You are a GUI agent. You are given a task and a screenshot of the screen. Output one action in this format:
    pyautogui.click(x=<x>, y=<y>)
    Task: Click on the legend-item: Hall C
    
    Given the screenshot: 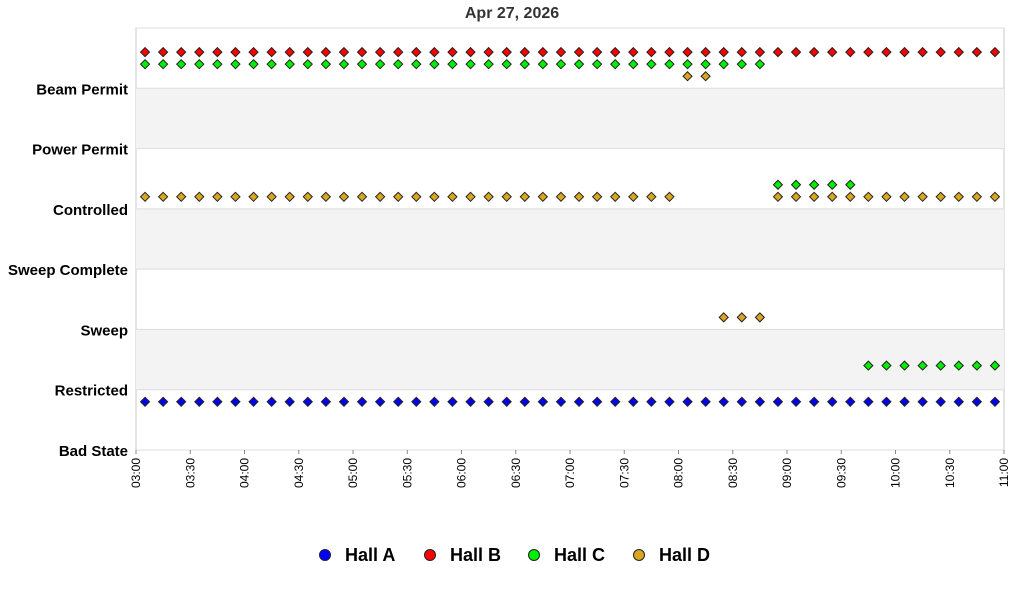 What is the action you would take?
    pyautogui.click(x=567, y=555)
    